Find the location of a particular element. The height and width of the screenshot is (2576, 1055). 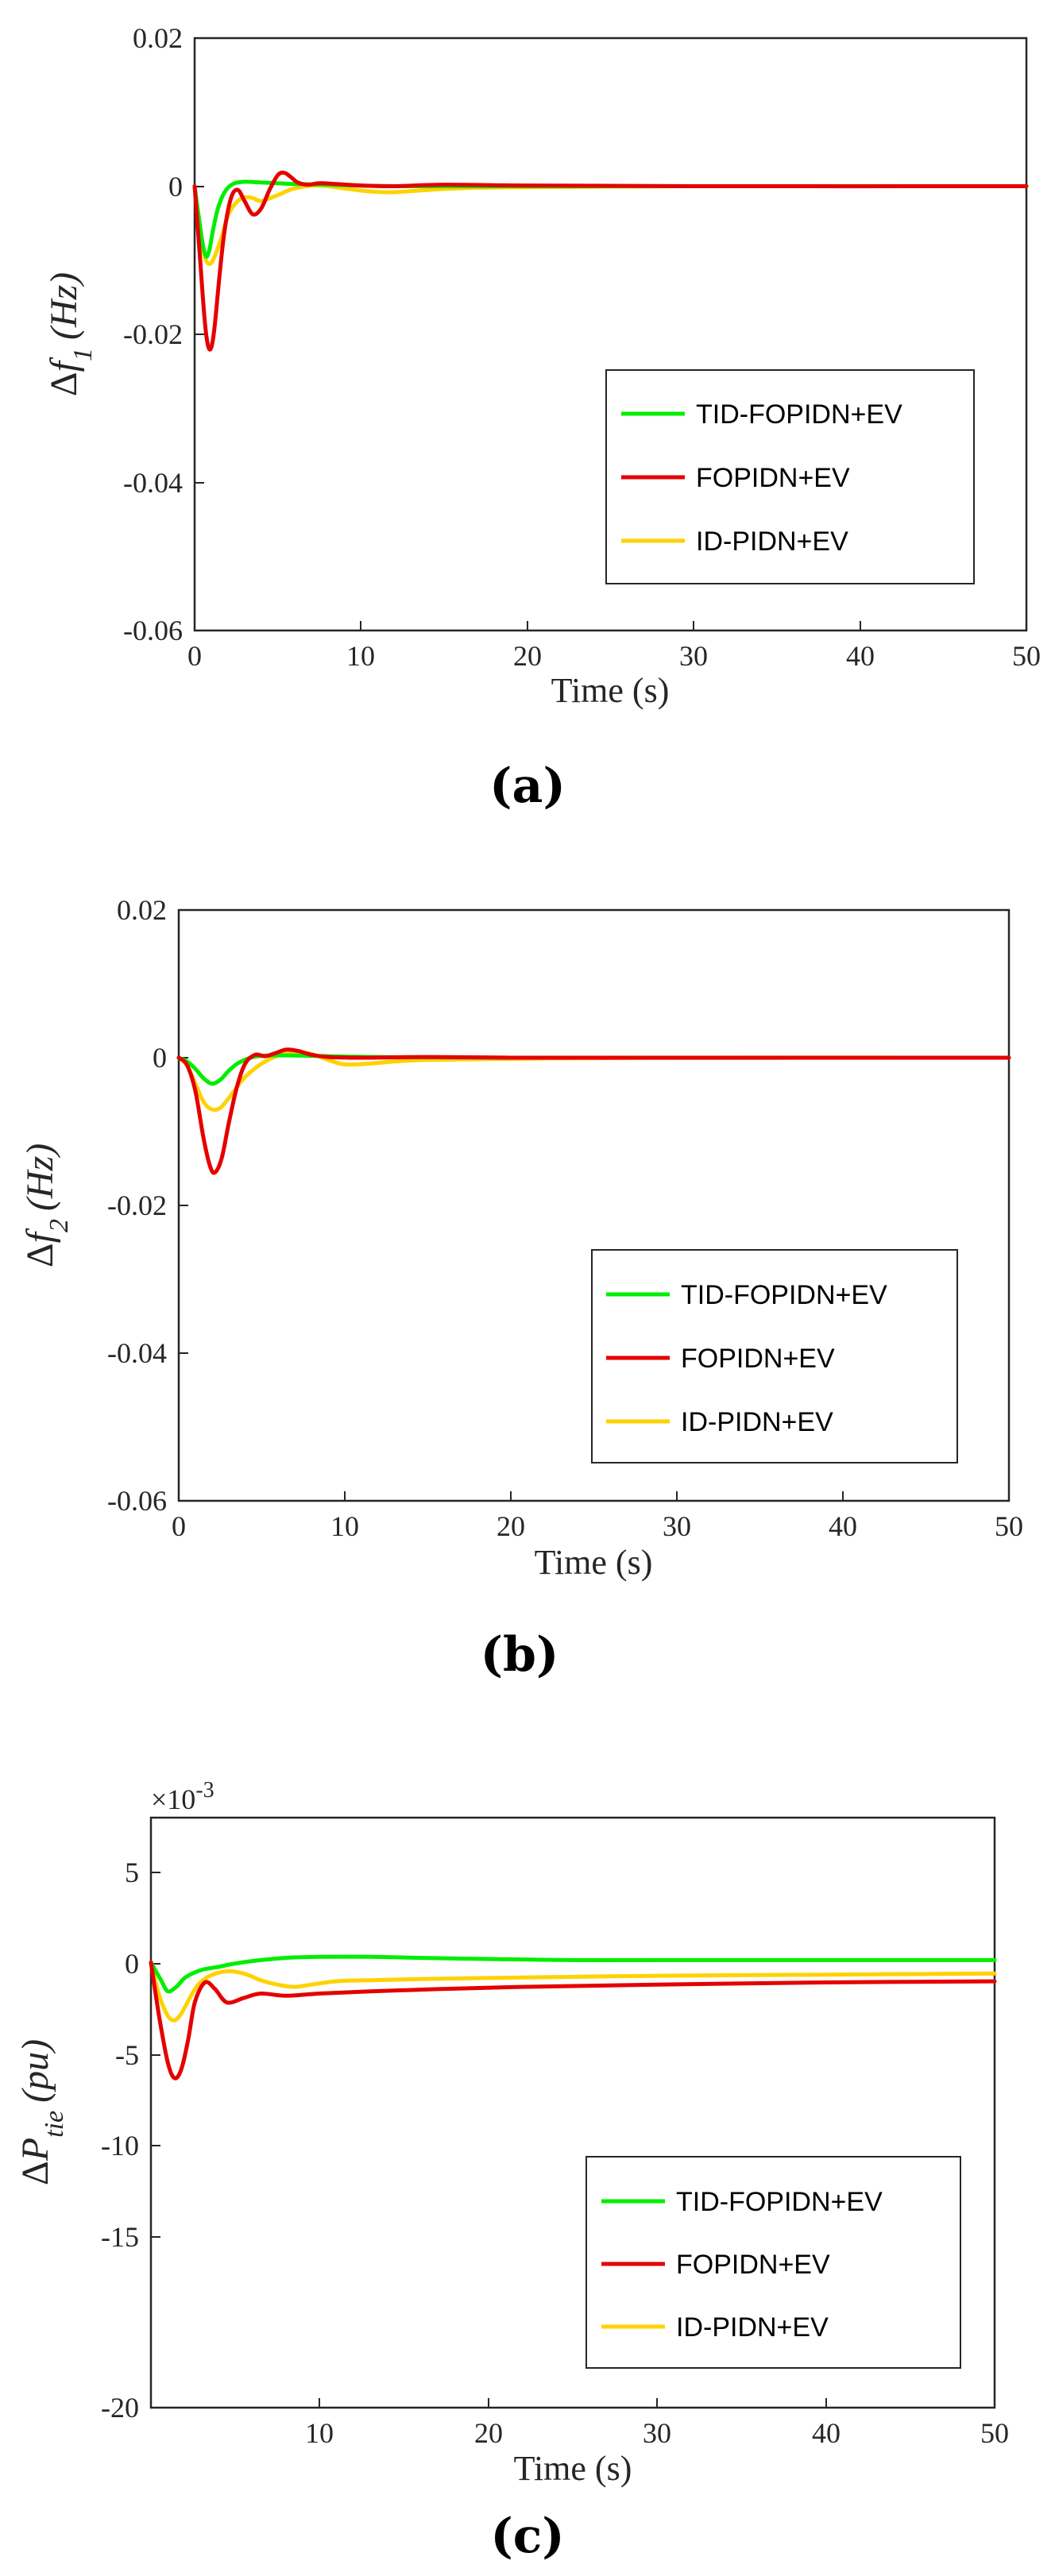

y-axis-label-c: ΔPtie (pu) is located at coordinates (41, 2112).